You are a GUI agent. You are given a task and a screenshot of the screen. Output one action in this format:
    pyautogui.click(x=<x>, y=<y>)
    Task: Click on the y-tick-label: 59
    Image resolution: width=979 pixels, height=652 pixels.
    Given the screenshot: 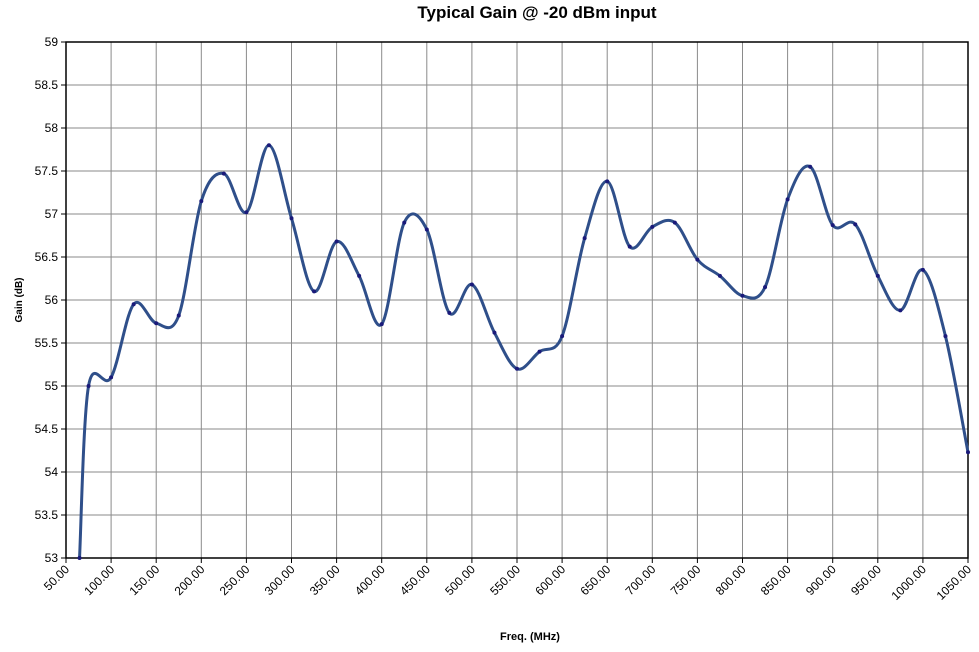 What is the action you would take?
    pyautogui.click(x=52, y=42)
    